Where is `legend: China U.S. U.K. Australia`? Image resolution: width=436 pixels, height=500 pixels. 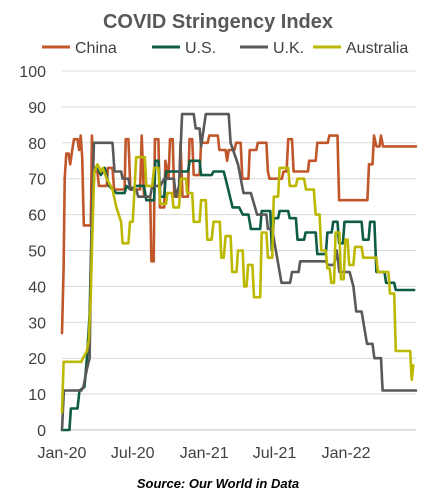 legend: China U.S. U.K. Australia is located at coordinates (225, 48).